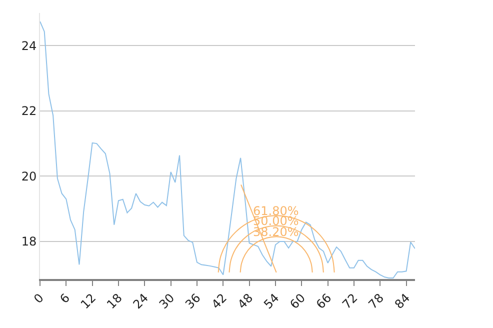  Describe the element at coordinates (297, 301) in the screenshot. I see `x-tick-label: 60` at that location.